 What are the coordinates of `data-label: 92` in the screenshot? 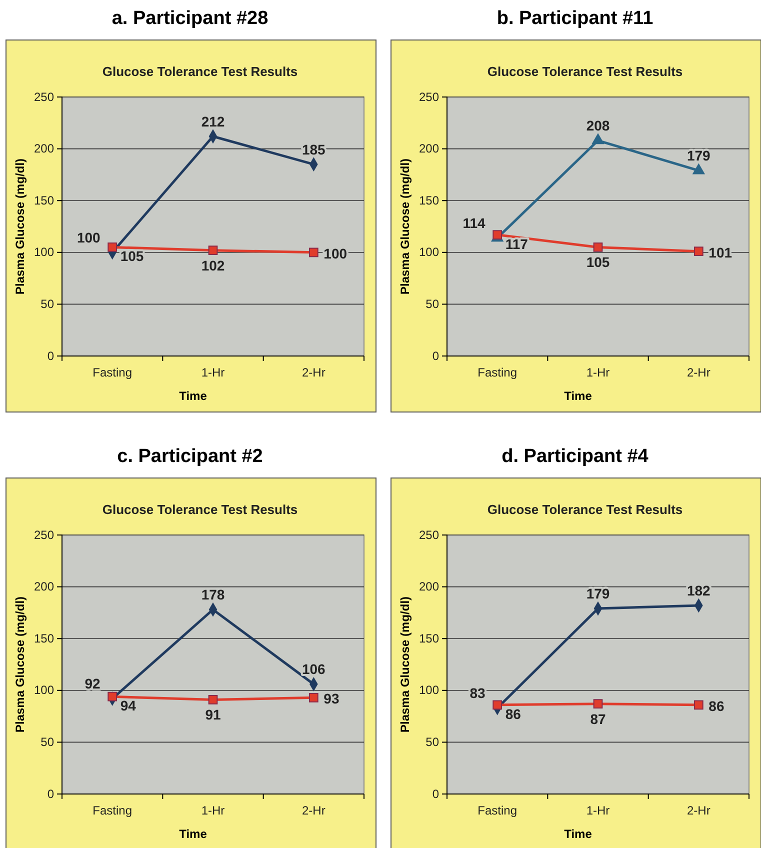 It's located at (92, 684).